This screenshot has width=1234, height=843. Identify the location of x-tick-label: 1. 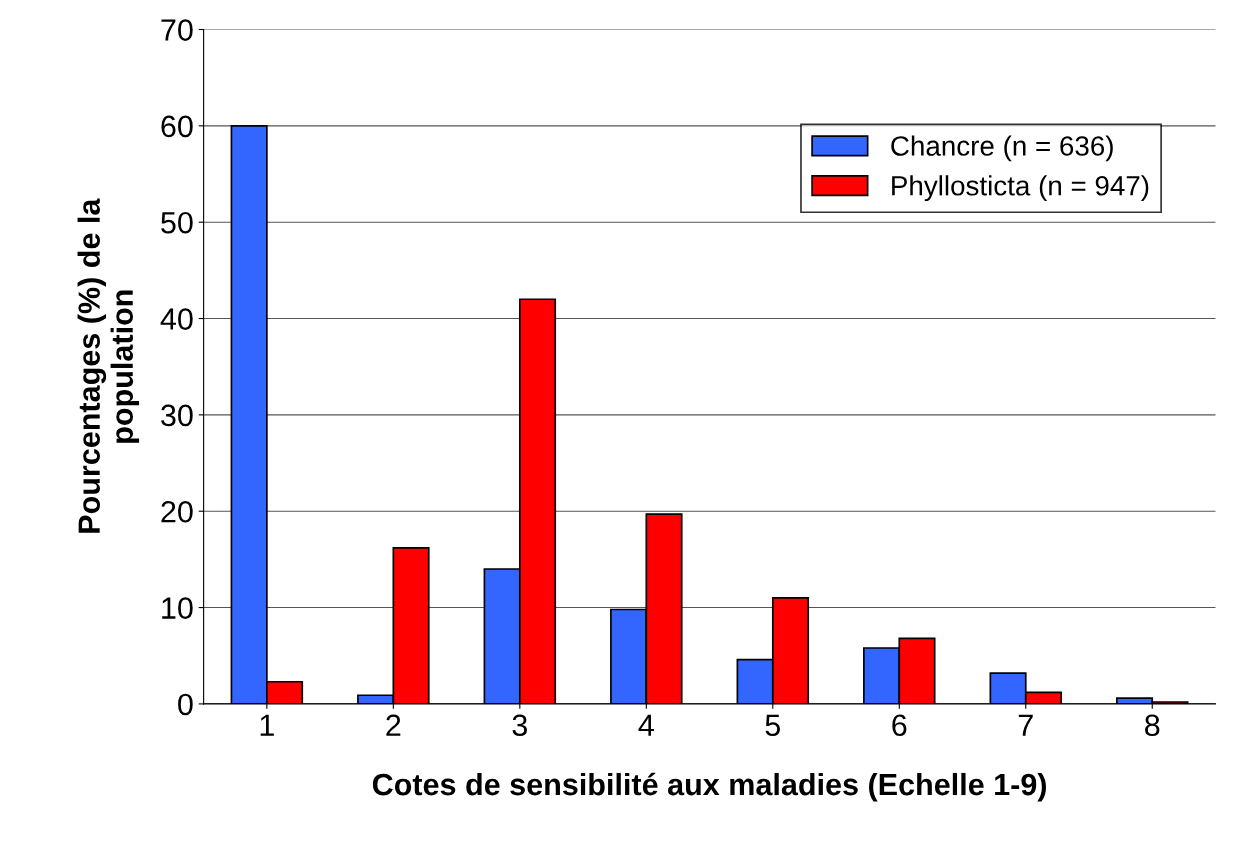
(267, 725).